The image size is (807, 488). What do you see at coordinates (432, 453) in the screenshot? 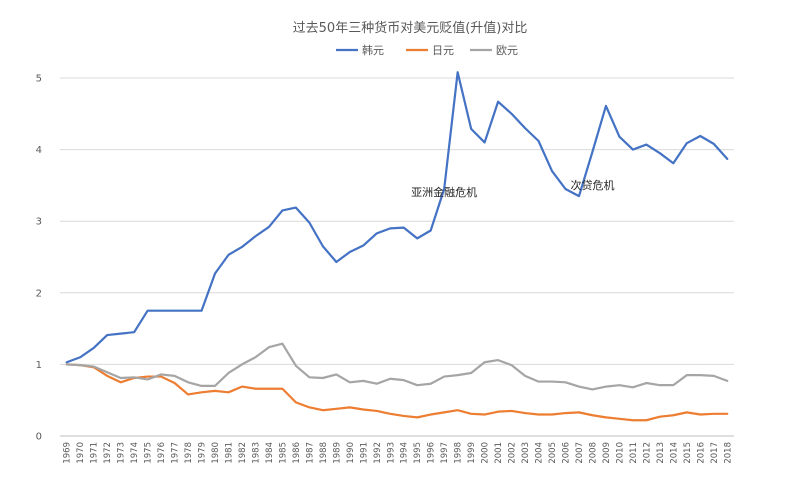
I see `x-tick-label: 1996` at bounding box center [432, 453].